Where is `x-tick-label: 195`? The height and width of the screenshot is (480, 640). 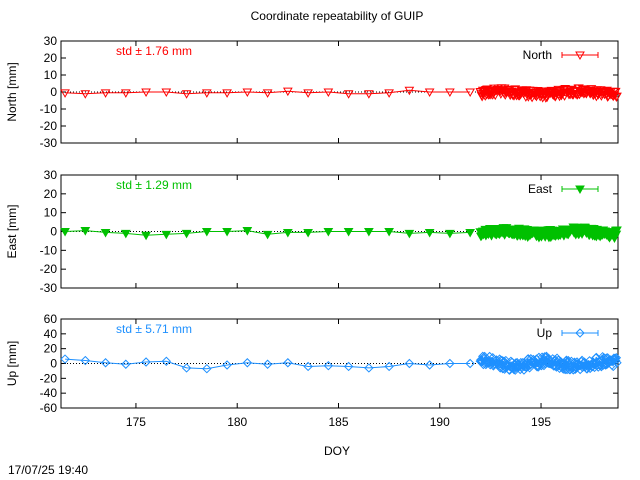 x-tick-label: 195 is located at coordinates (541, 422).